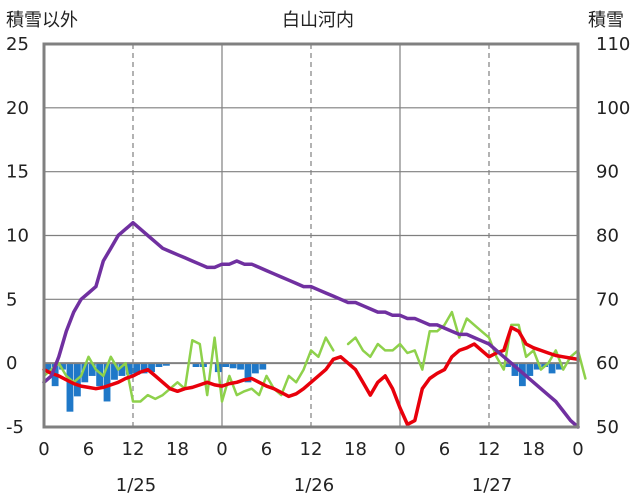  Describe the element at coordinates (314, 485) in the screenshot. I see `date-label: 1/26` at that location.